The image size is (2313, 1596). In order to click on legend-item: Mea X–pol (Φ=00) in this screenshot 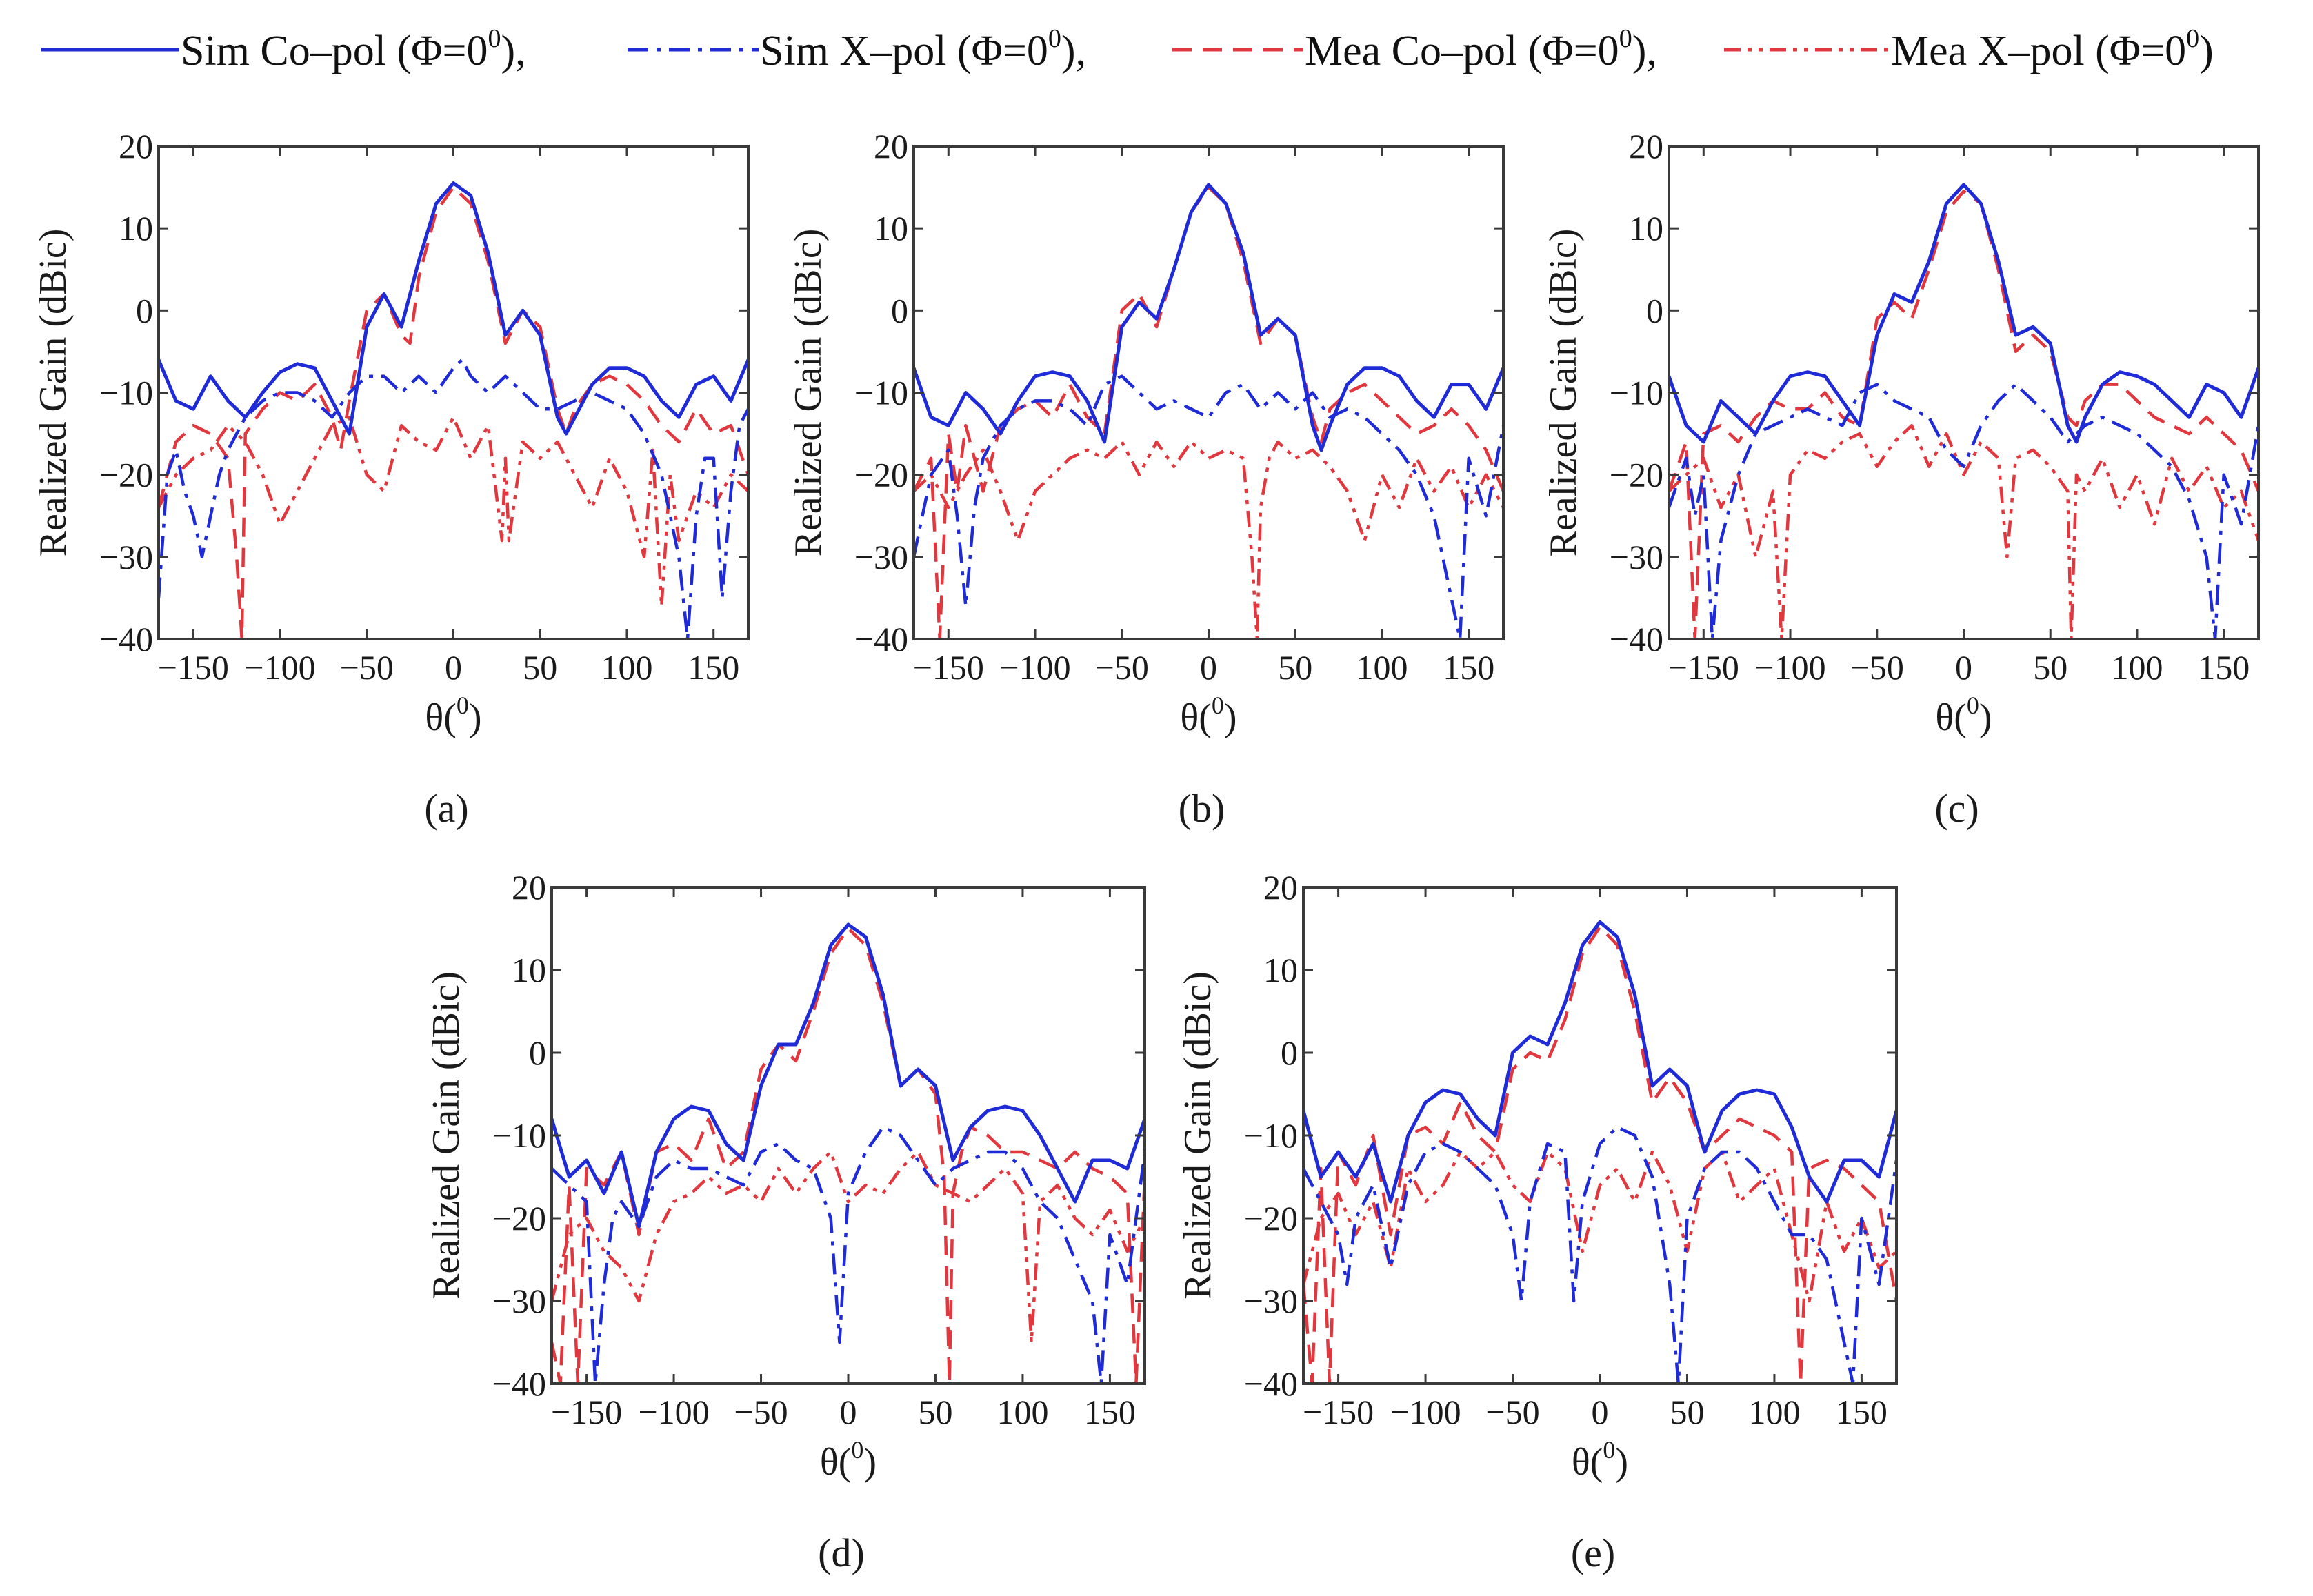, I will do `click(1969, 49)`.